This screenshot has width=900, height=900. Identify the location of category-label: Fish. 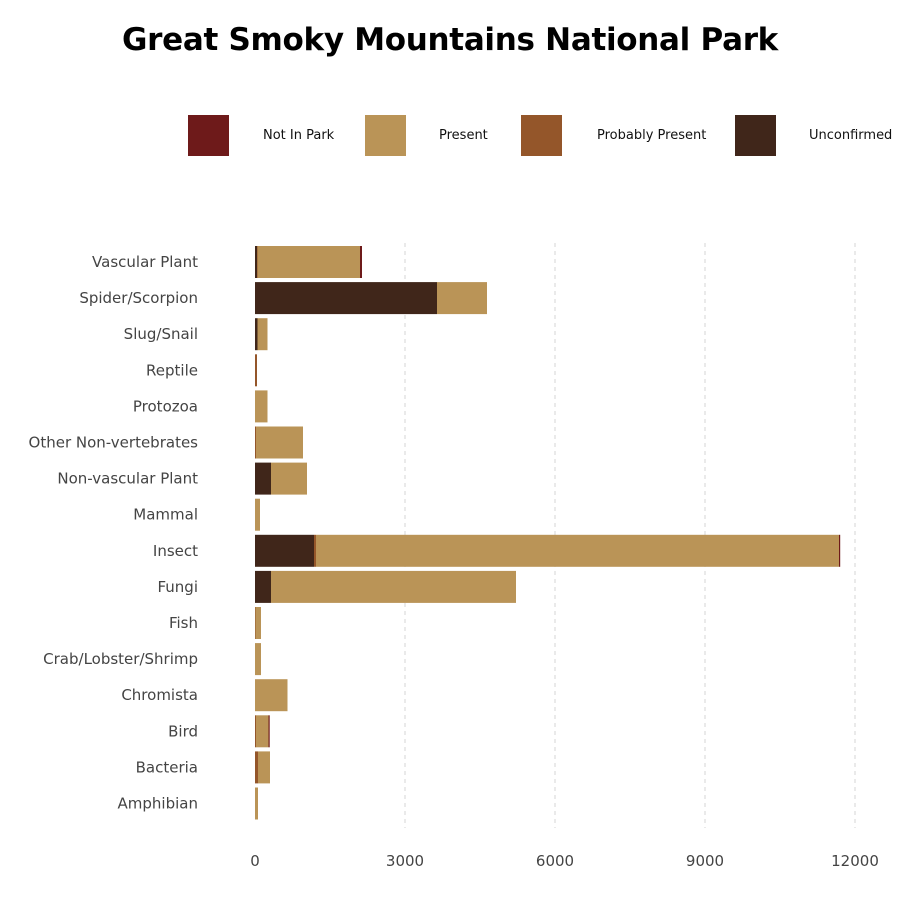
(183, 623).